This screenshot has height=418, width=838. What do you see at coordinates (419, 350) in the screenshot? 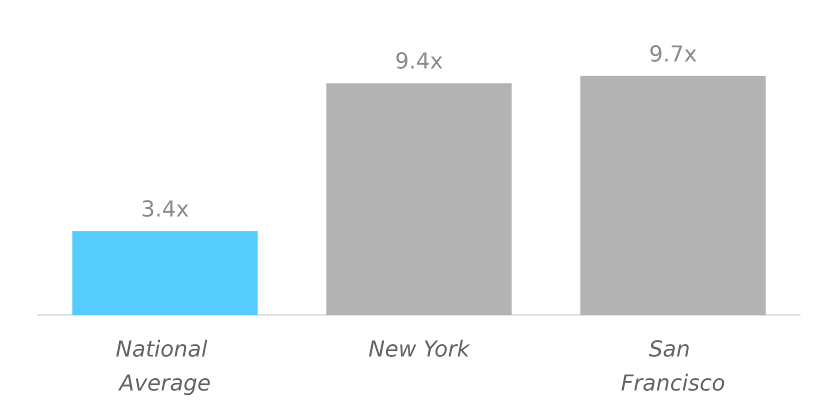
I see `x-tick-label: New York` at bounding box center [419, 350].